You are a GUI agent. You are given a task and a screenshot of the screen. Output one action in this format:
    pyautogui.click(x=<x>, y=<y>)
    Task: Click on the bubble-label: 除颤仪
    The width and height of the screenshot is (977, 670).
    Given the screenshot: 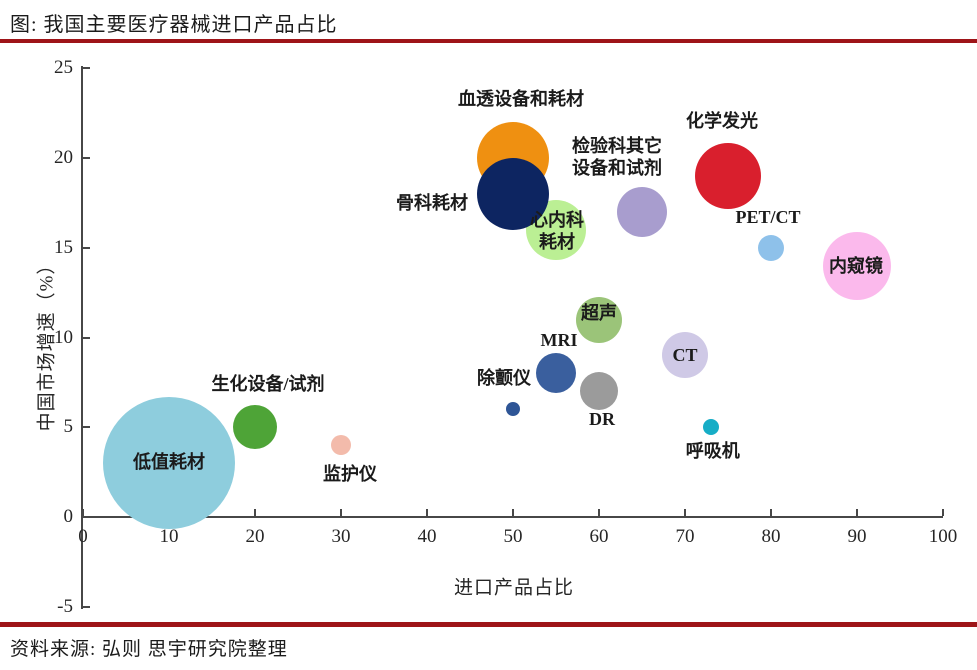 What is the action you would take?
    pyautogui.click(x=504, y=378)
    